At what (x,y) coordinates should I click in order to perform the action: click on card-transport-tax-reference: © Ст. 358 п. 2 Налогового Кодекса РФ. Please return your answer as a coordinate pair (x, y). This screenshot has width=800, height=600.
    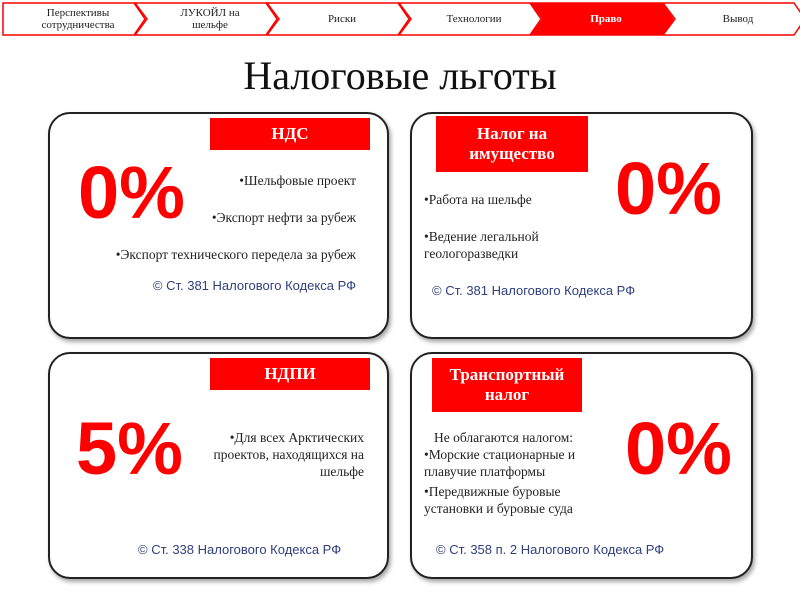
    Looking at the image, I should click on (550, 549).